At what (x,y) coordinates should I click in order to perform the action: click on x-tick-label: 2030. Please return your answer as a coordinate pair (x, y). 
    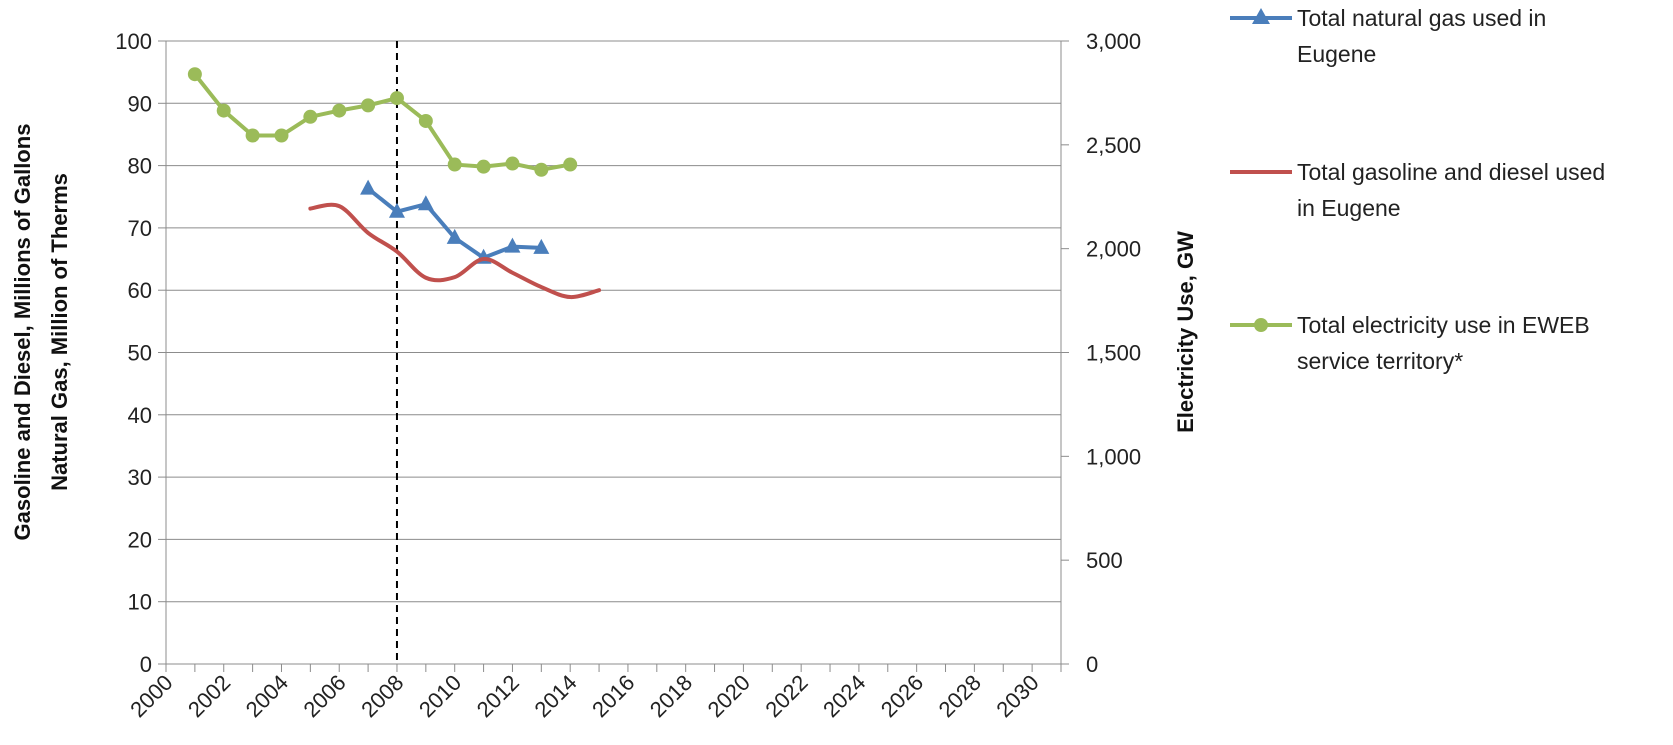
    Looking at the image, I should click on (1017, 696).